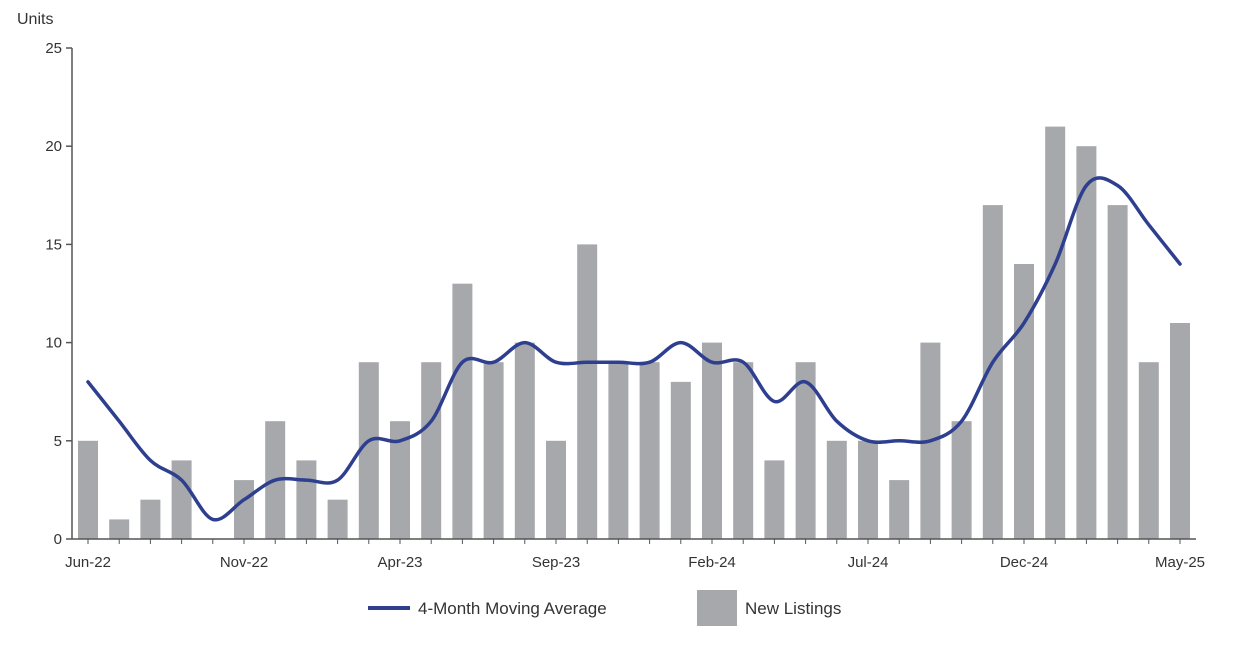 The height and width of the screenshot is (652, 1242). Describe the element at coordinates (793, 608) in the screenshot. I see `legend-label-new-listings: New Listings` at that location.